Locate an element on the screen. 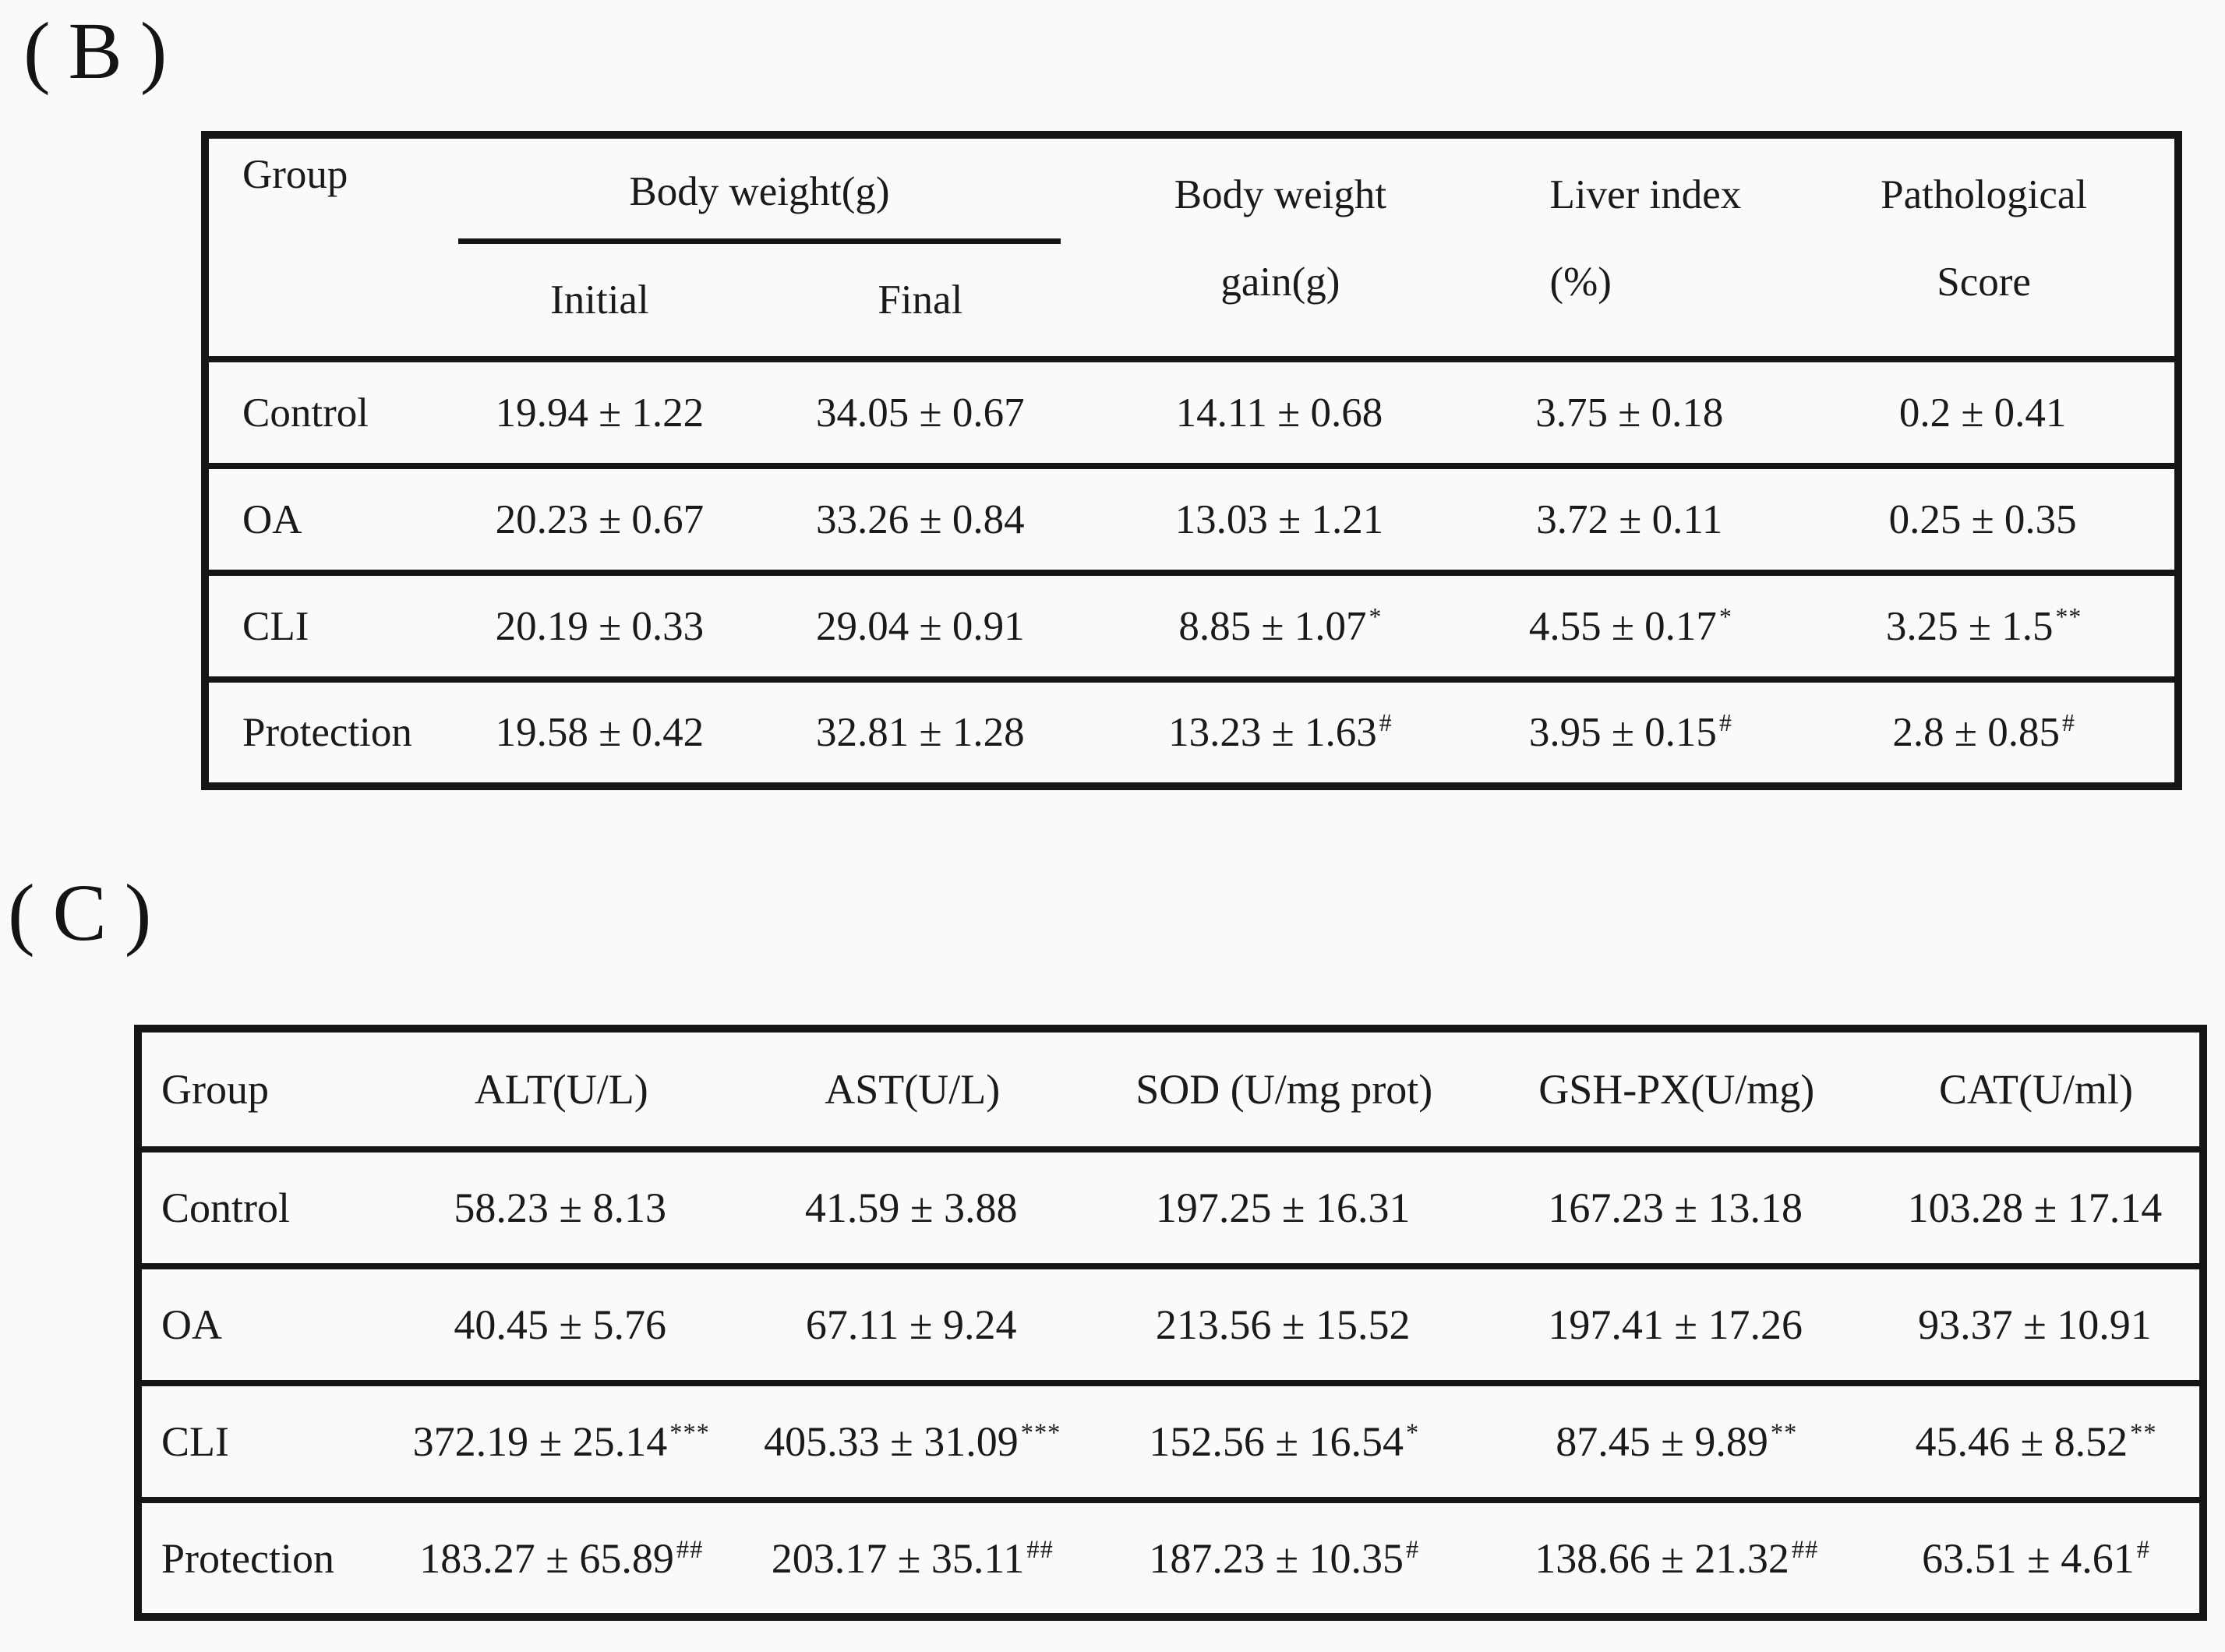 The height and width of the screenshot is (1652, 2225). cell-cat: 45.46 ± 8.52** is located at coordinates (2038, 1440).